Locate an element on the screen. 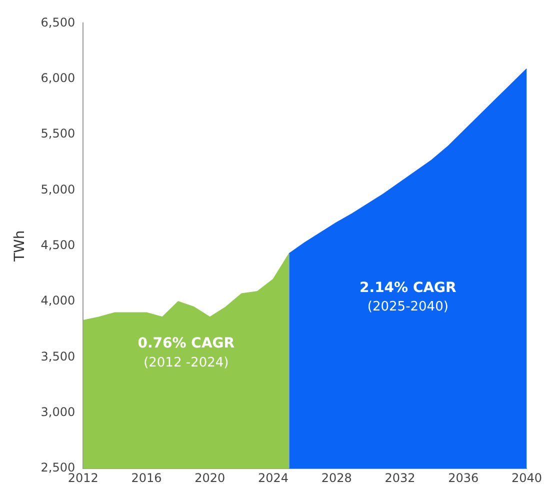  annotation: 2.14% CAGR is located at coordinates (408, 288).